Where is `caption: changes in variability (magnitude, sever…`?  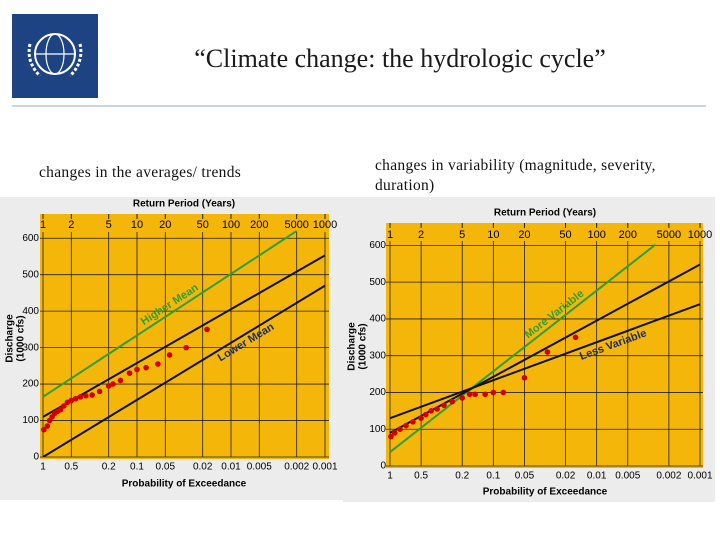 caption: changes in variability (magnitude, sever… is located at coordinates (515, 175).